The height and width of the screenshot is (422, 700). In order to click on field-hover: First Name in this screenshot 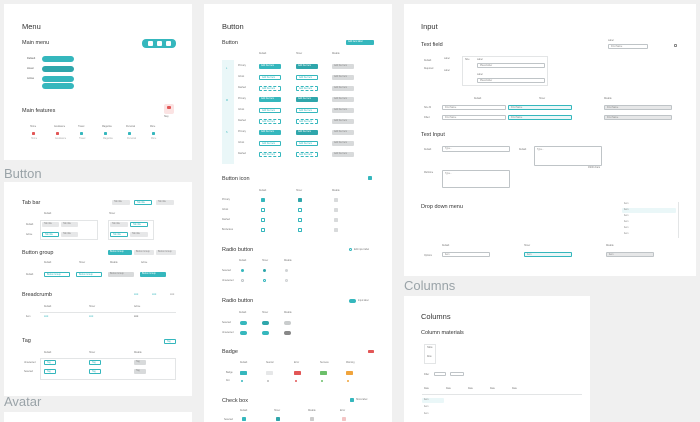, I will do `click(540, 107)`.